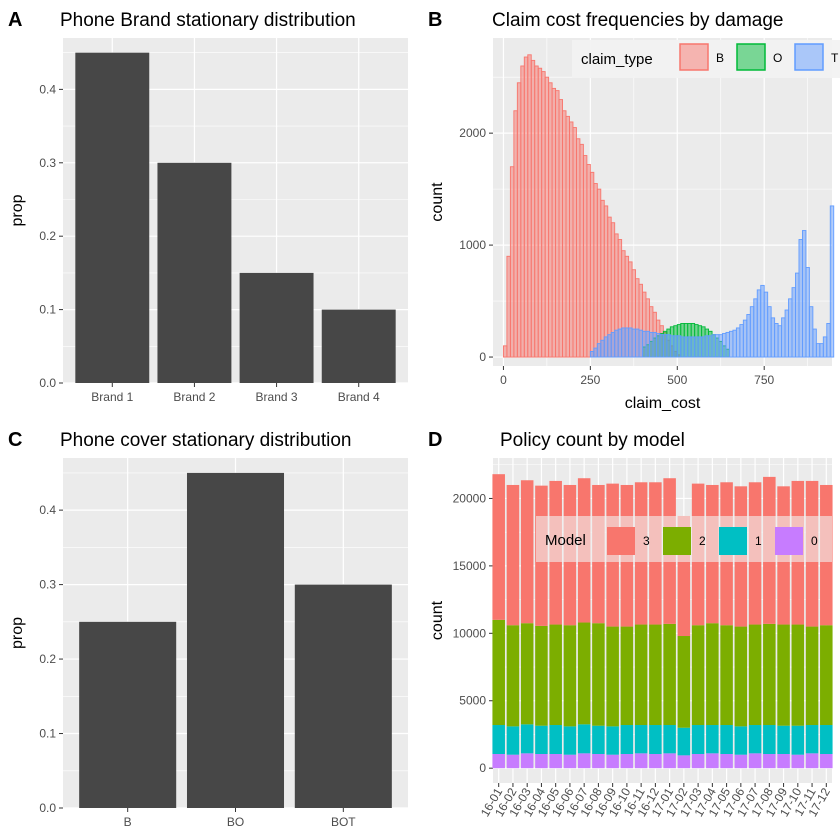  Describe the element at coordinates (435, 20) in the screenshot. I see `panel-letter: B` at that location.